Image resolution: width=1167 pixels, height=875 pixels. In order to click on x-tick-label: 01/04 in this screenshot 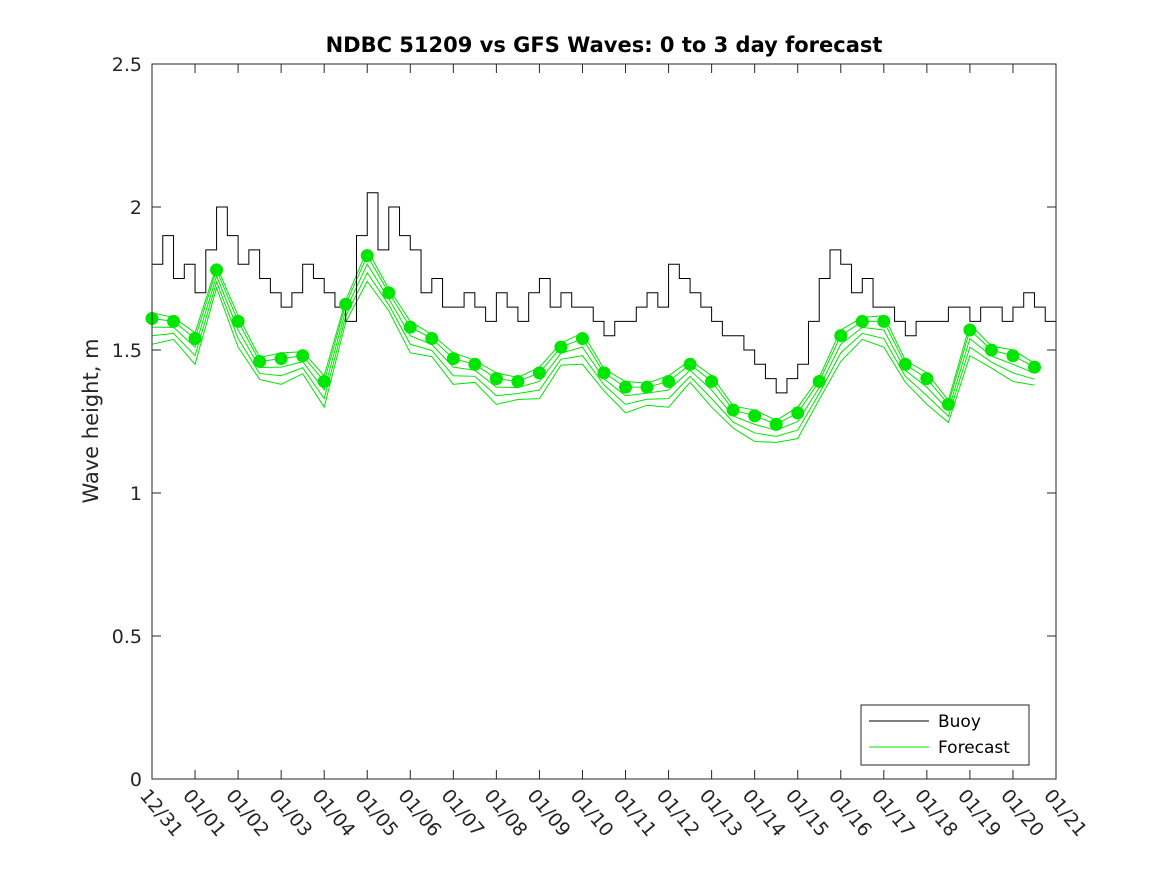, I will do `click(333, 813)`.